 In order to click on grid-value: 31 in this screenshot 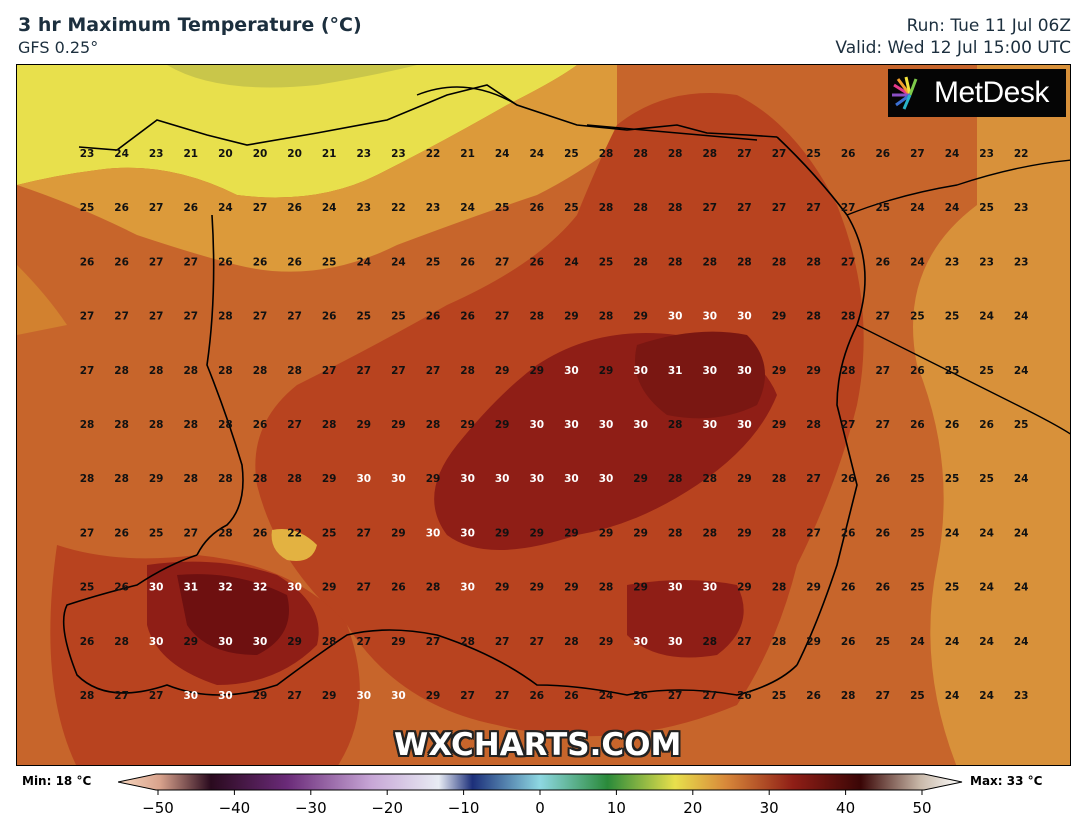, I will do `click(675, 371)`.